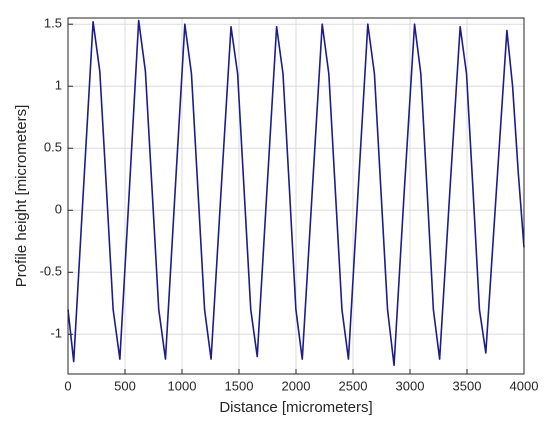 This screenshot has height=431, width=550. Describe the element at coordinates (21, 196) in the screenshot. I see `y-axis-label: Profile height [micrometers]` at that location.